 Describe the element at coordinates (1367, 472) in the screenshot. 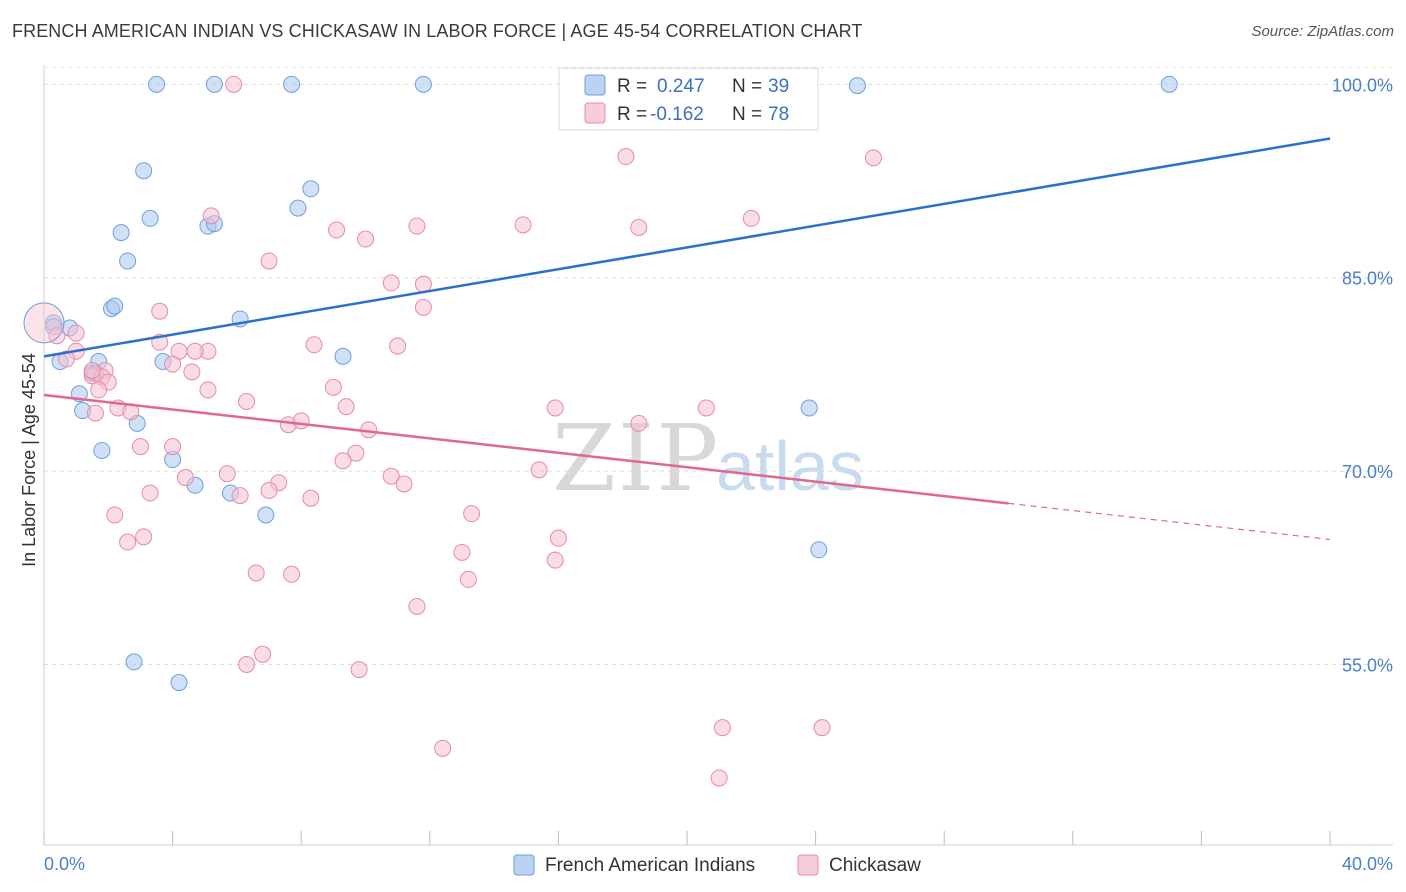

I see `y-tick-label: 70.0%` at that location.